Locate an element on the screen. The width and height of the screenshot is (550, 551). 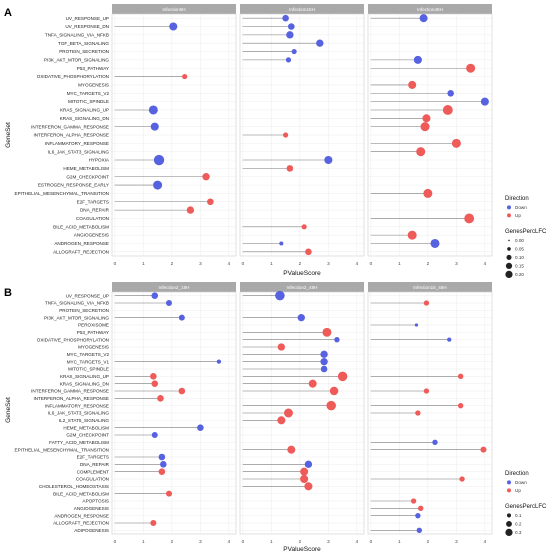
legend-size-label: 0.1 is located at coordinates (518, 515).